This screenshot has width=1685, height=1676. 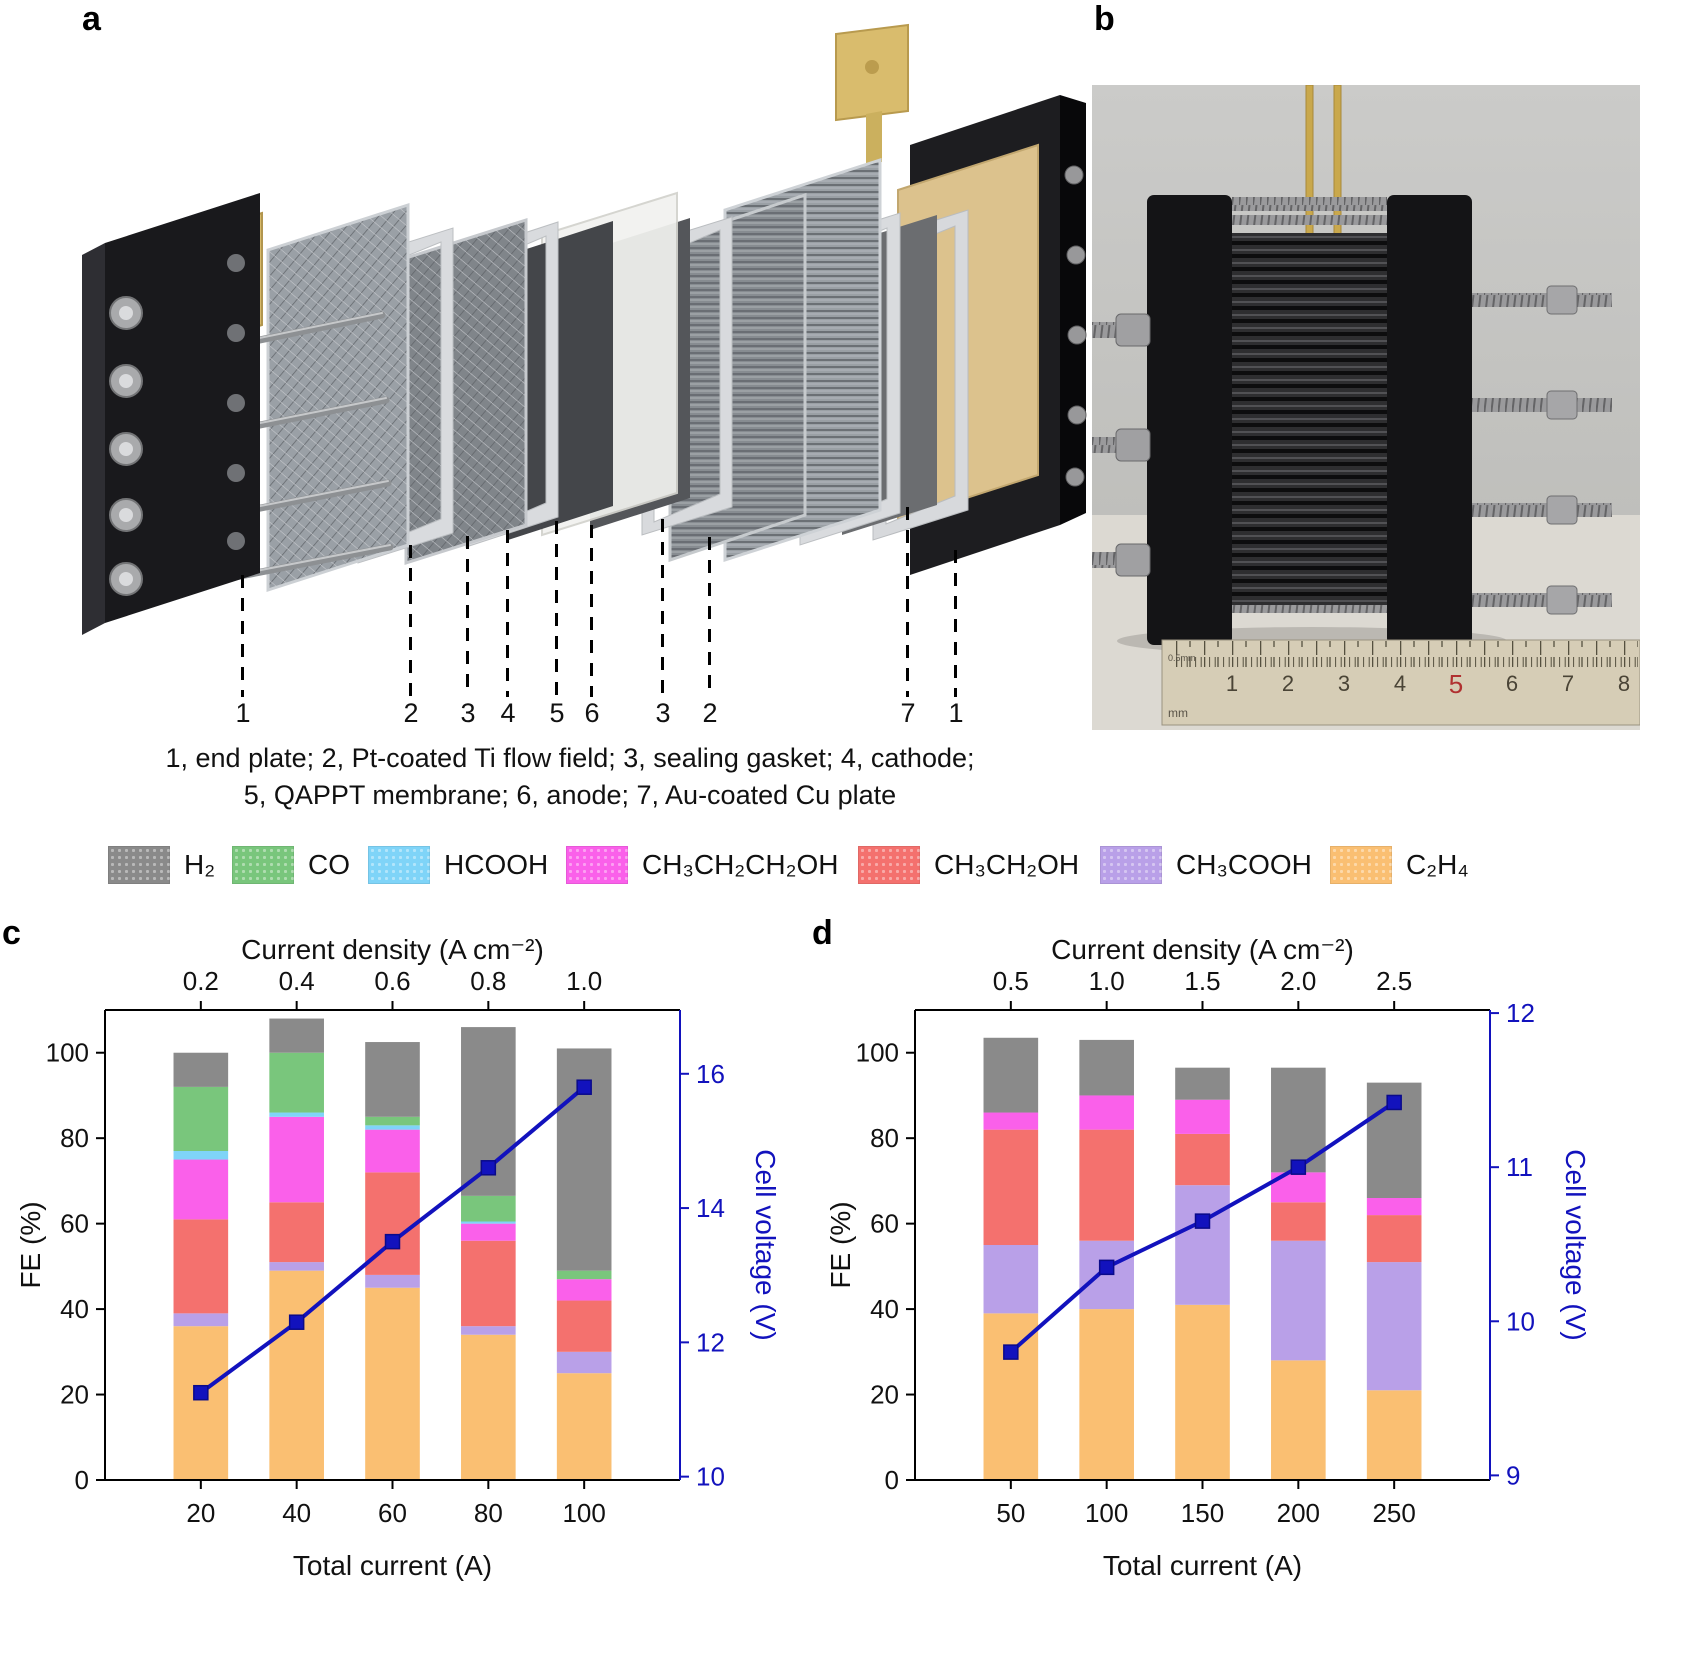 What do you see at coordinates (1309, 204) in the screenshot?
I see `tie-rod-top` at bounding box center [1309, 204].